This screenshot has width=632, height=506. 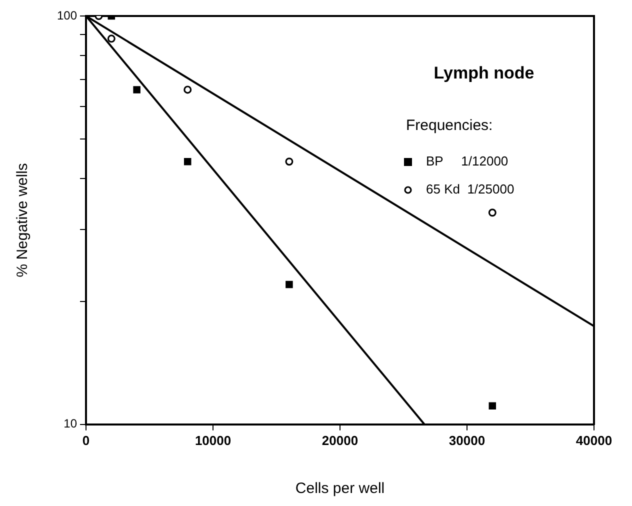 What do you see at coordinates (71, 423) in the screenshot?
I see `y-tick-label: 10` at bounding box center [71, 423].